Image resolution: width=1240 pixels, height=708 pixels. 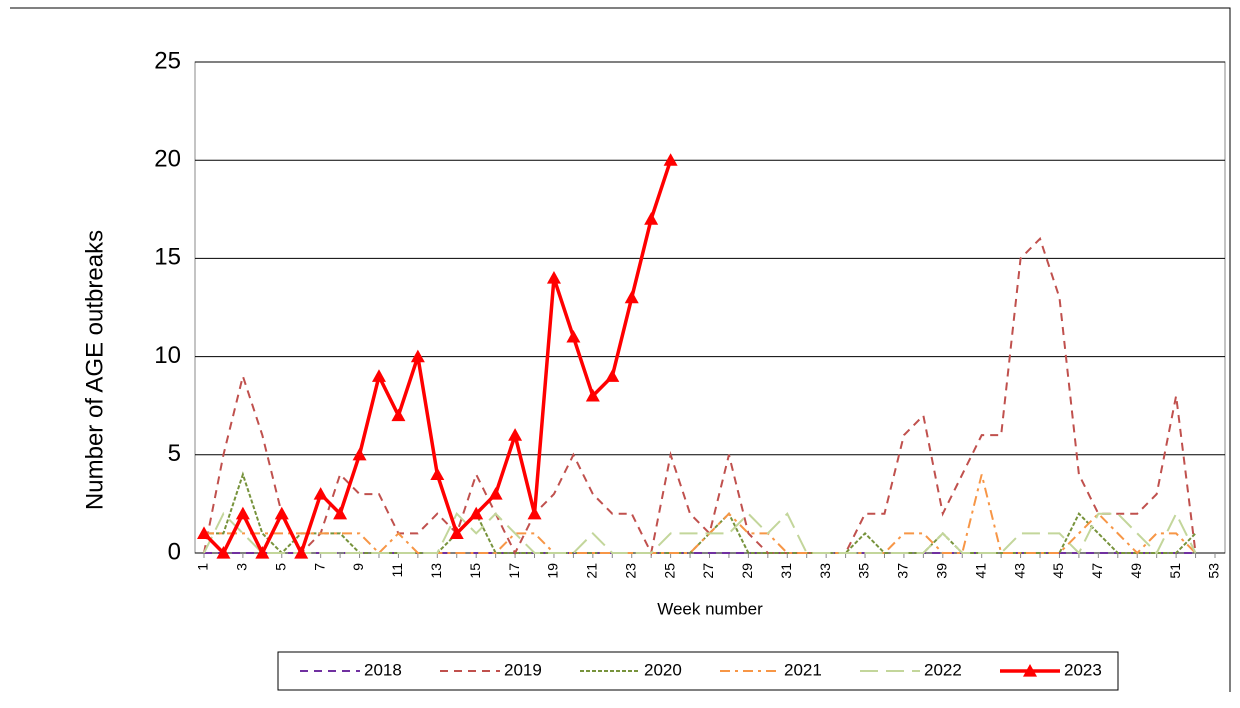 I want to click on x-tick-label: 7, so click(x=319, y=567).